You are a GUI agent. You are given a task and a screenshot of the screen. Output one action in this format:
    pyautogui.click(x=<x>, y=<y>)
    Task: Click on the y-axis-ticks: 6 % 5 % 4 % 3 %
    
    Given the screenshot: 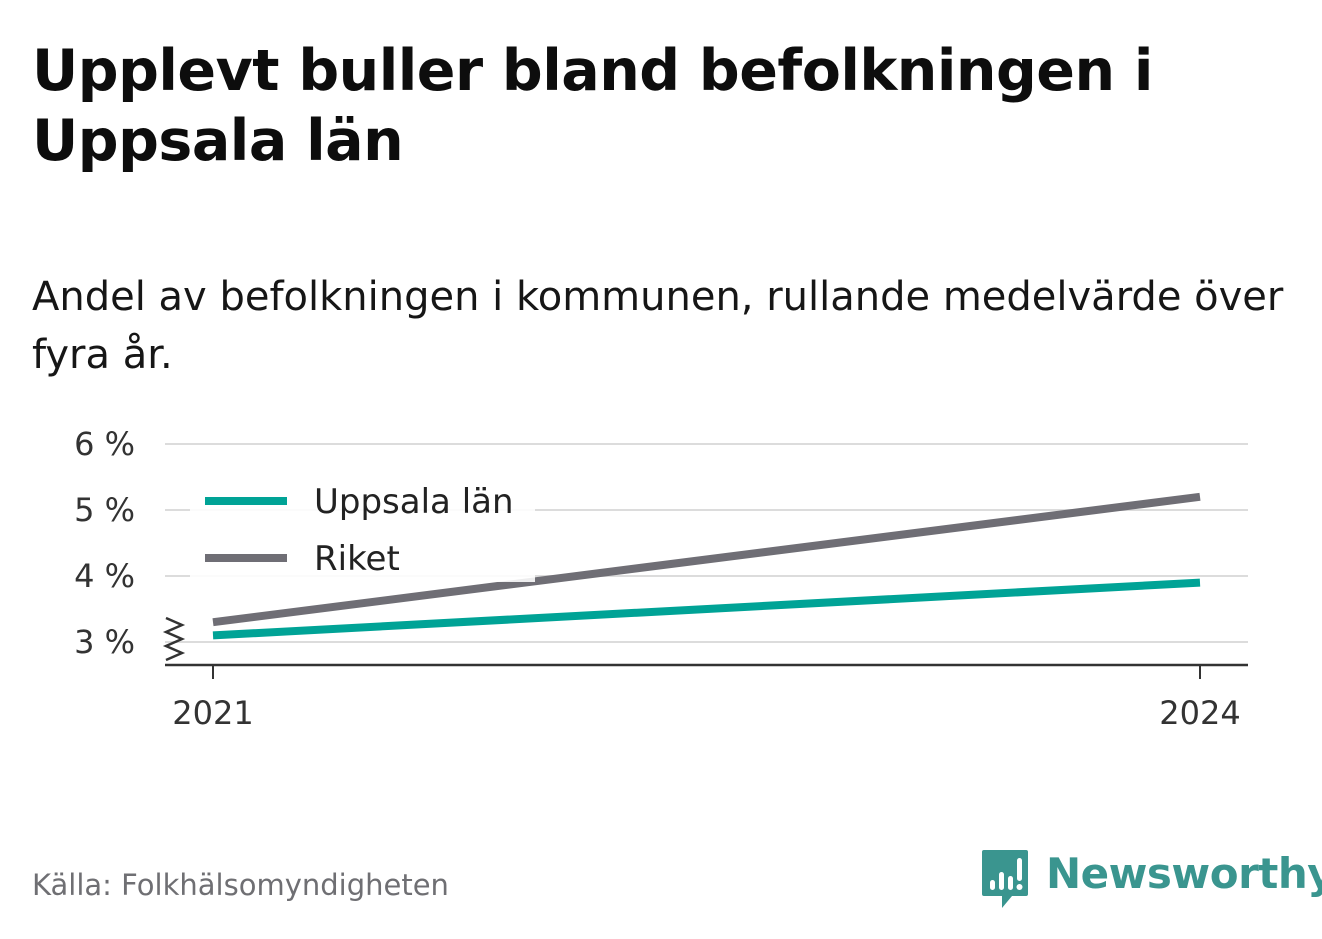 What is the action you would take?
    pyautogui.click(x=104, y=543)
    